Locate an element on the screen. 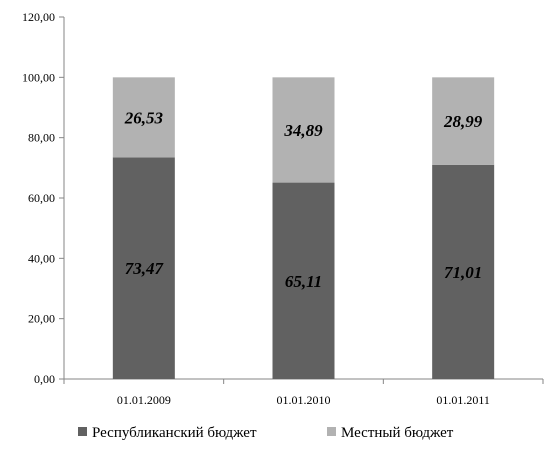  data-label: 73,47 is located at coordinates (145, 268).